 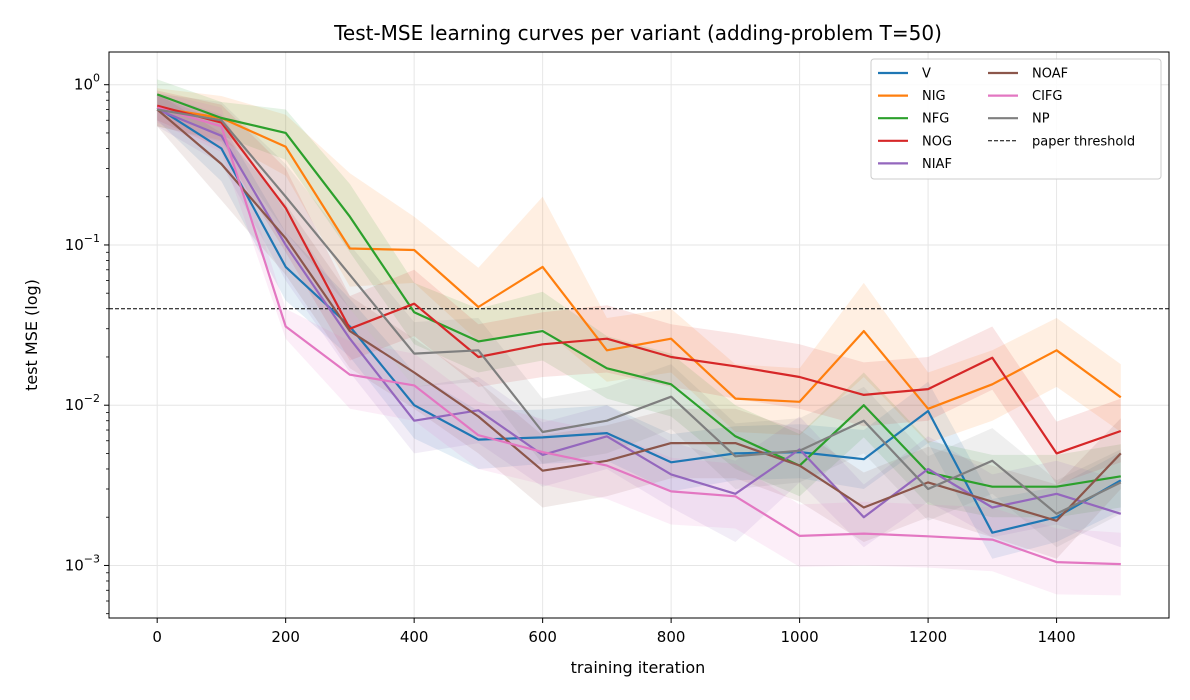 What do you see at coordinates (285, 637) in the screenshot?
I see `x-tick-label: 200` at bounding box center [285, 637].